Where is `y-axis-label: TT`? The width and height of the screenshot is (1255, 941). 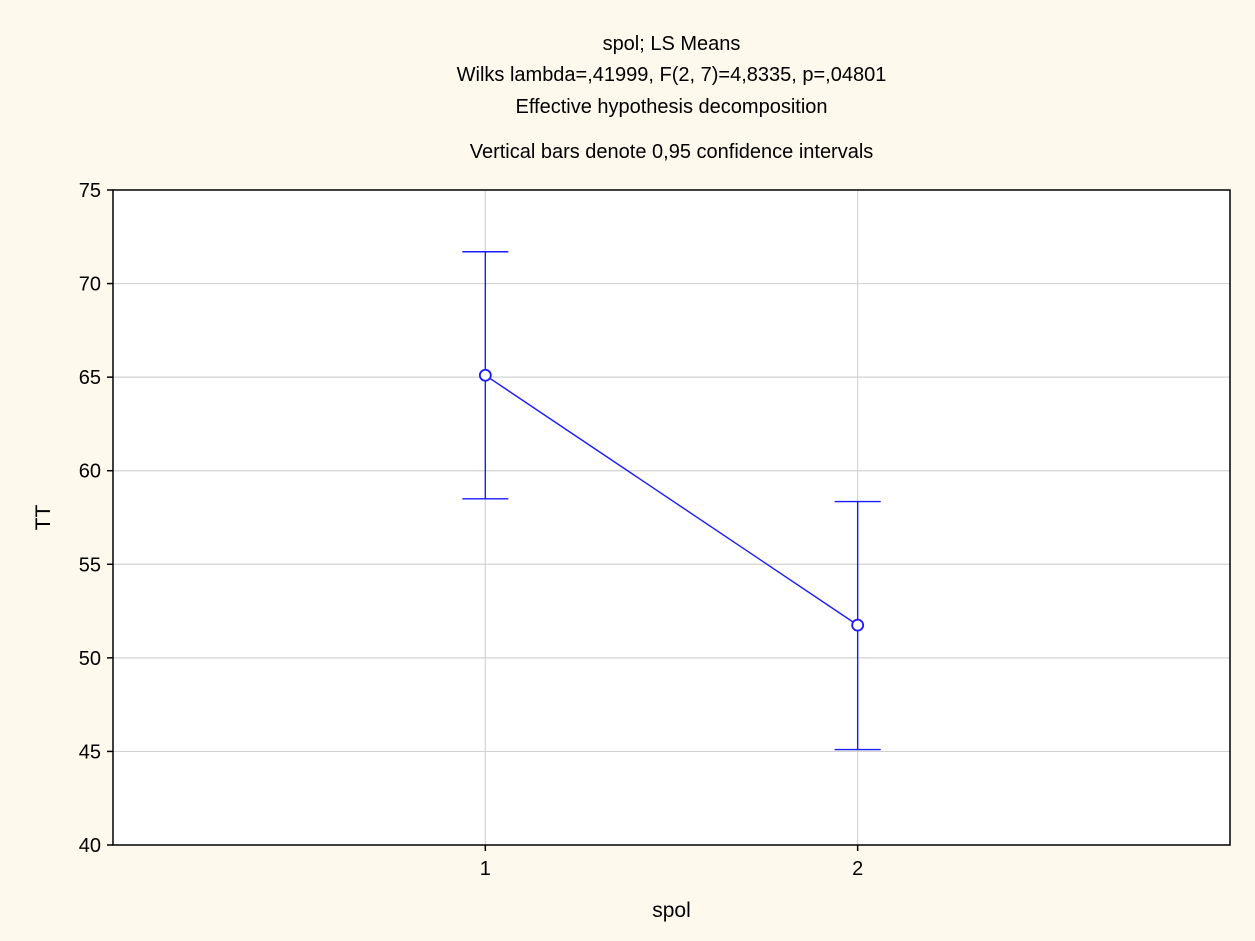
y-axis-label: TT is located at coordinates (43, 518).